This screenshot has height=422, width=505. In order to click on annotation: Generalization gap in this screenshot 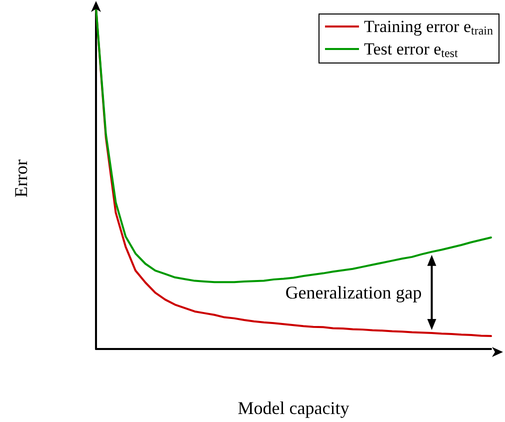, I will do `click(353, 292)`.